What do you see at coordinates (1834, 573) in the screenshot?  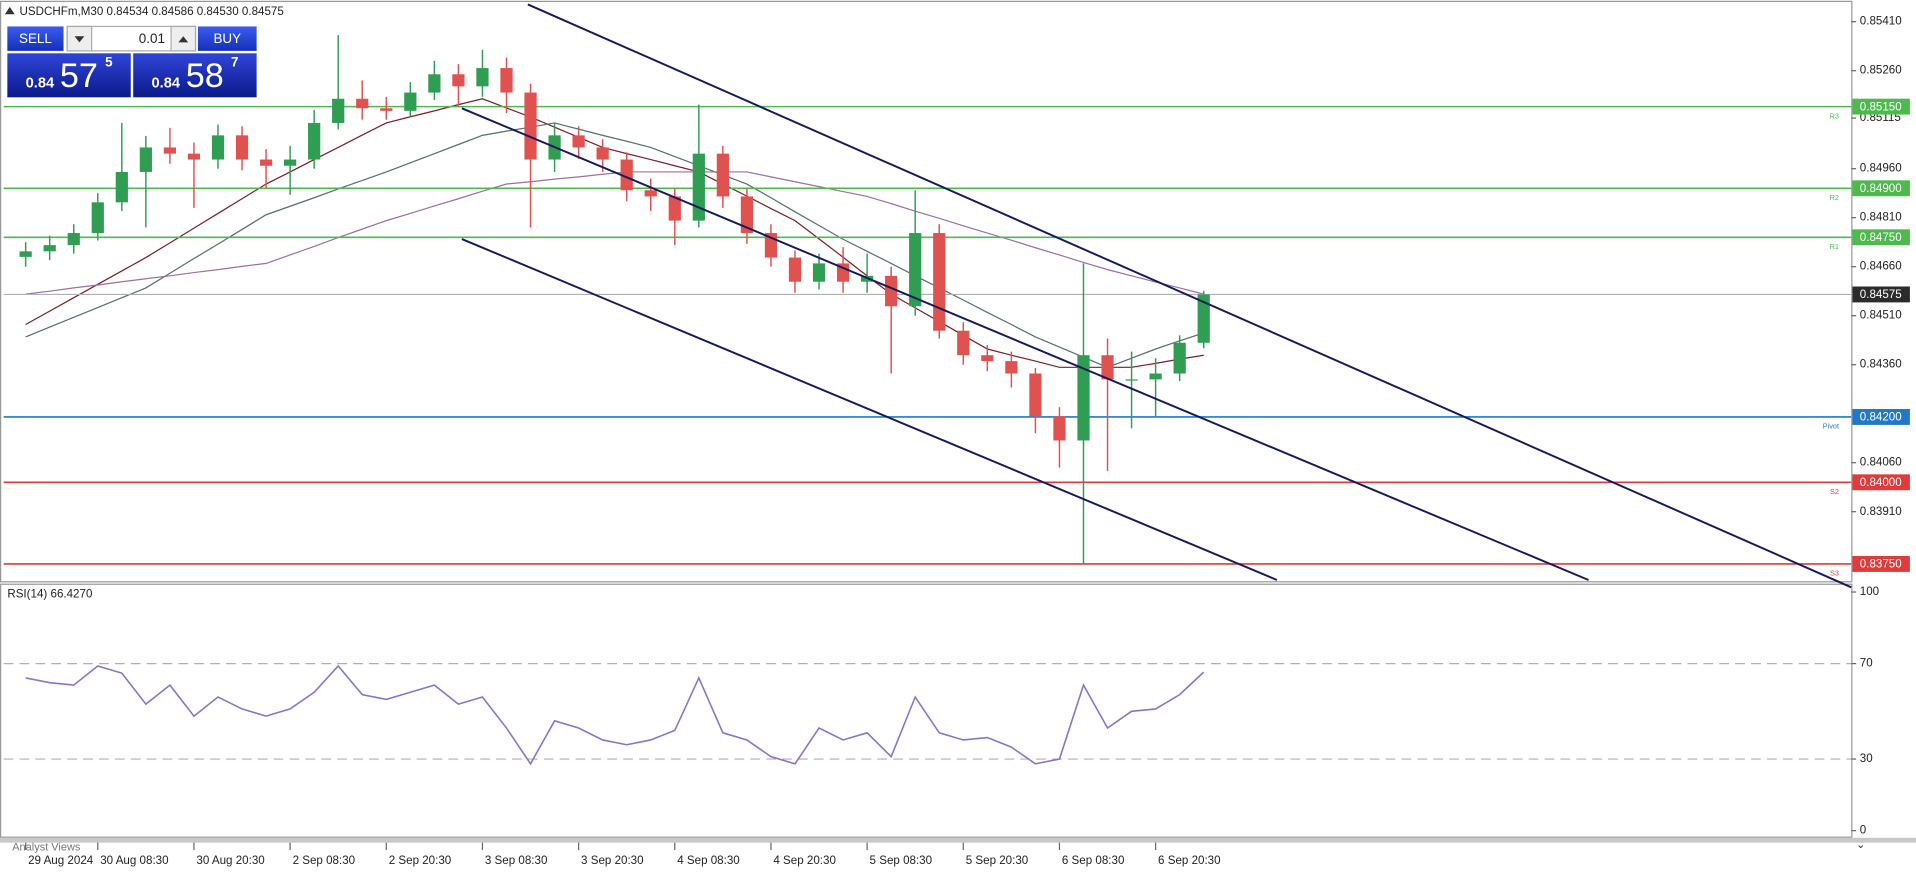 I see `level-name: S3` at bounding box center [1834, 573].